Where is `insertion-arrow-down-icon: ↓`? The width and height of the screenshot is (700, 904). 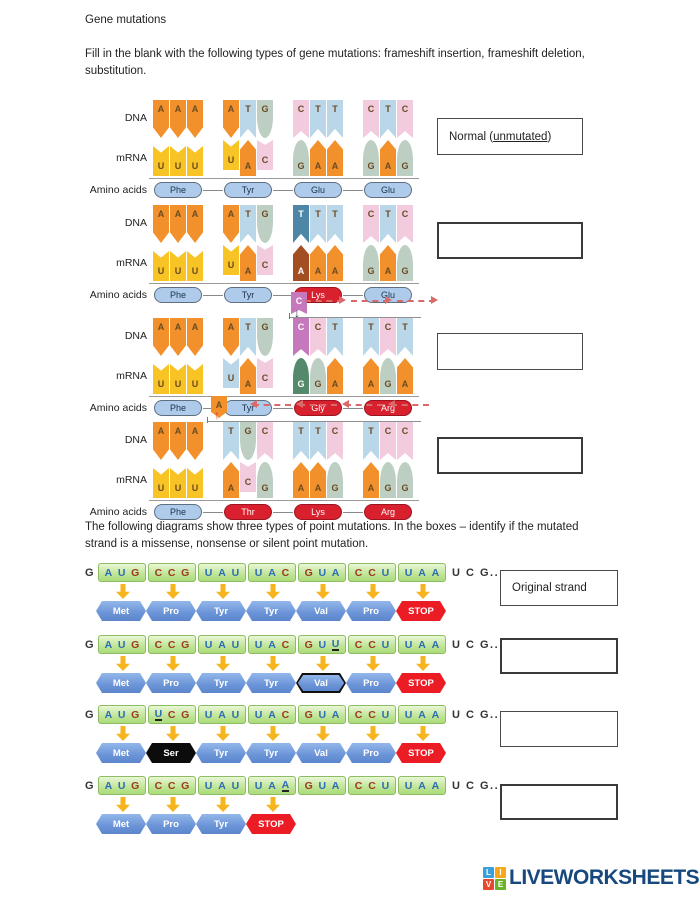 insertion-arrow-down-icon: ↓ is located at coordinates (297, 313).